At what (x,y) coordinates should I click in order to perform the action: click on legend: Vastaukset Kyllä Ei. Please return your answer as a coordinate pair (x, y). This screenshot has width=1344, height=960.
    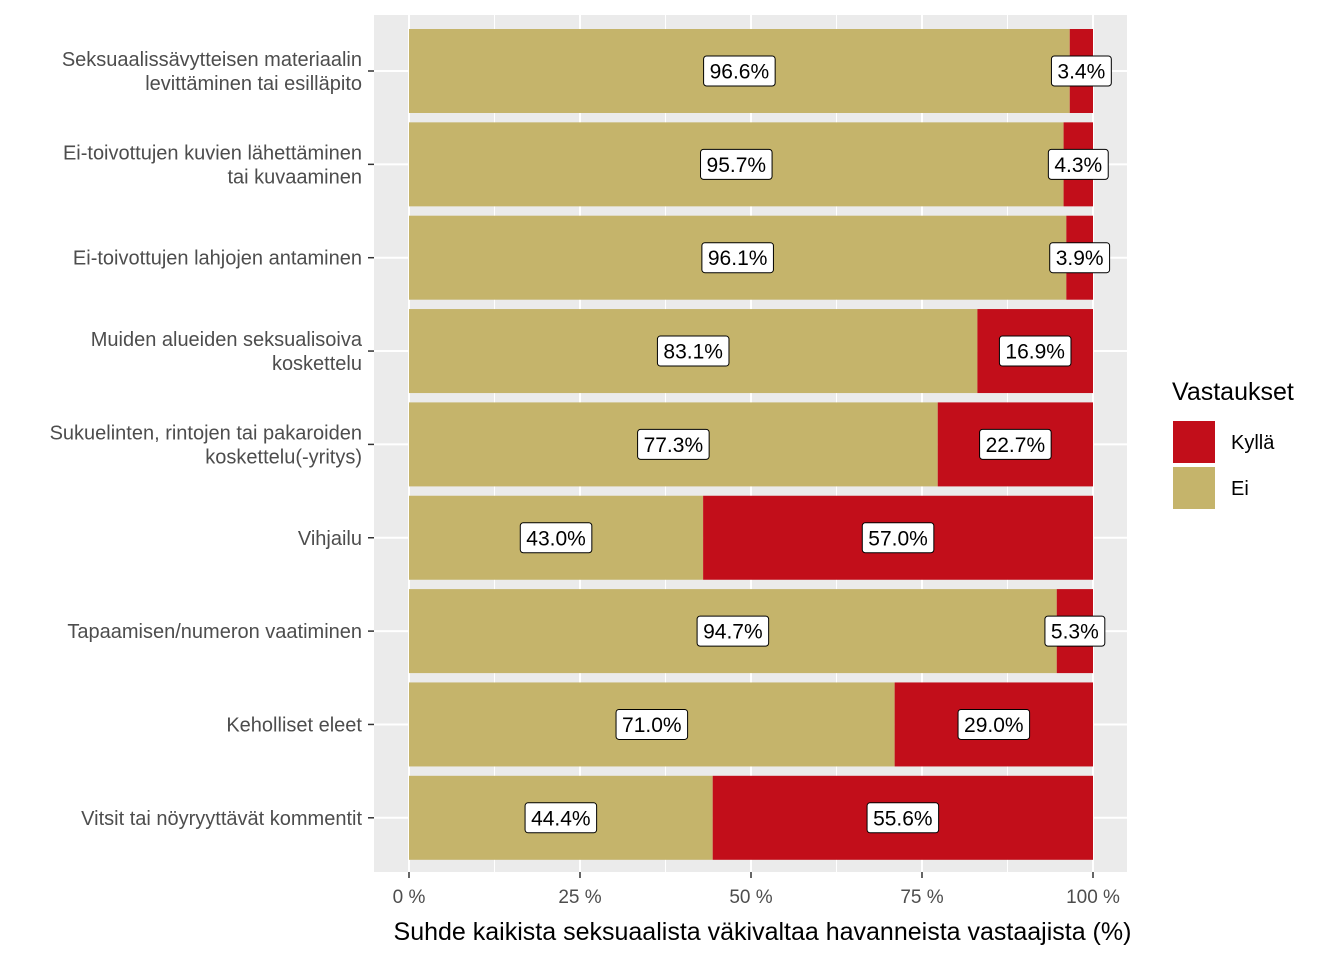
    Looking at the image, I should click on (1233, 443).